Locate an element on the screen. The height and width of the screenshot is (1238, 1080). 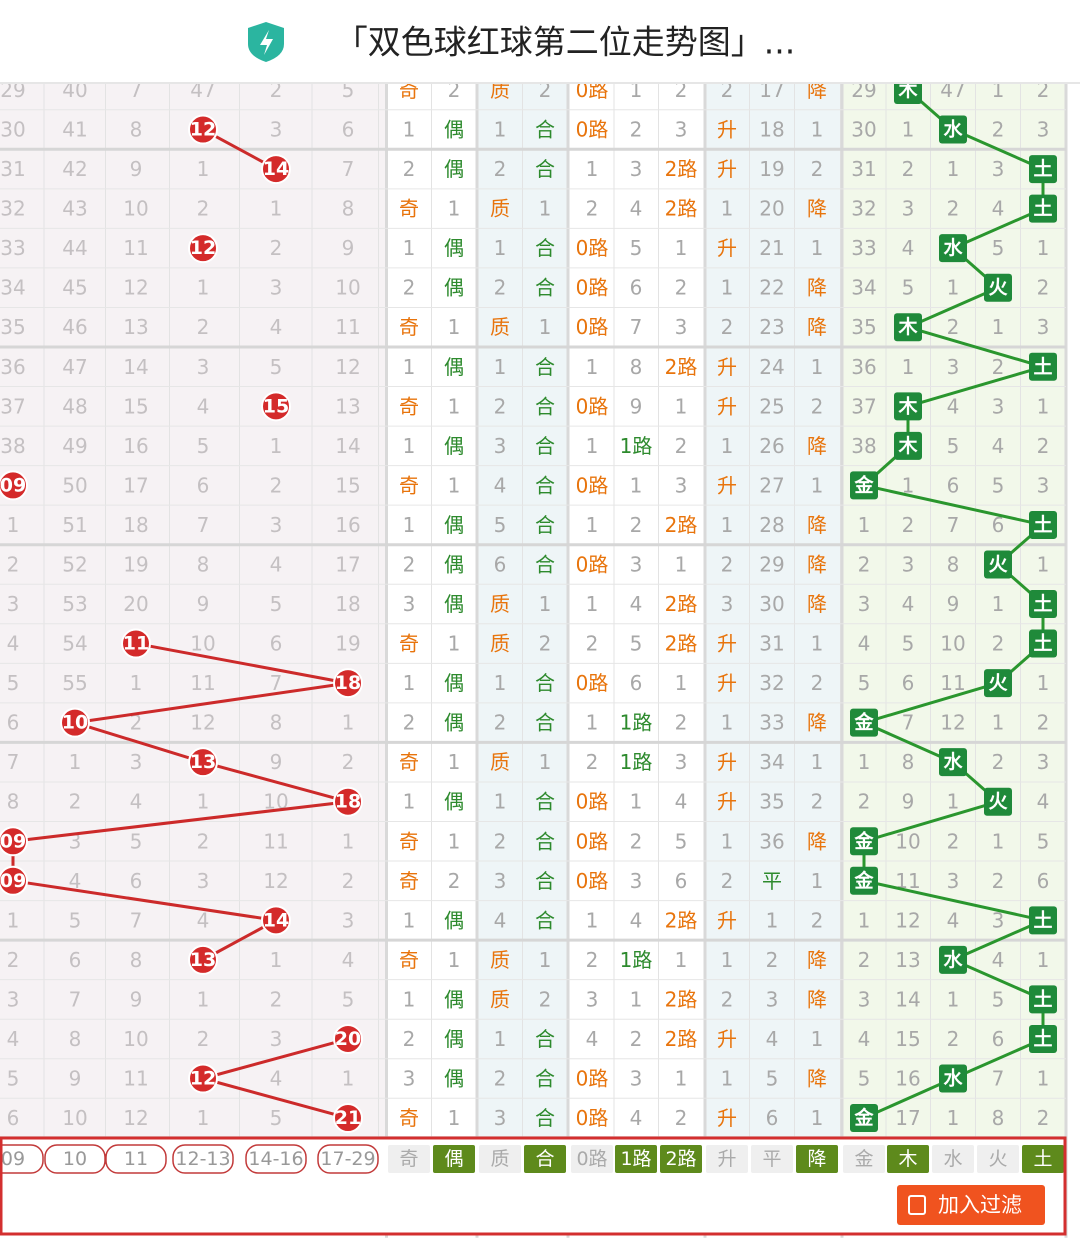
cell-text: 27 is located at coordinates (771, 485).